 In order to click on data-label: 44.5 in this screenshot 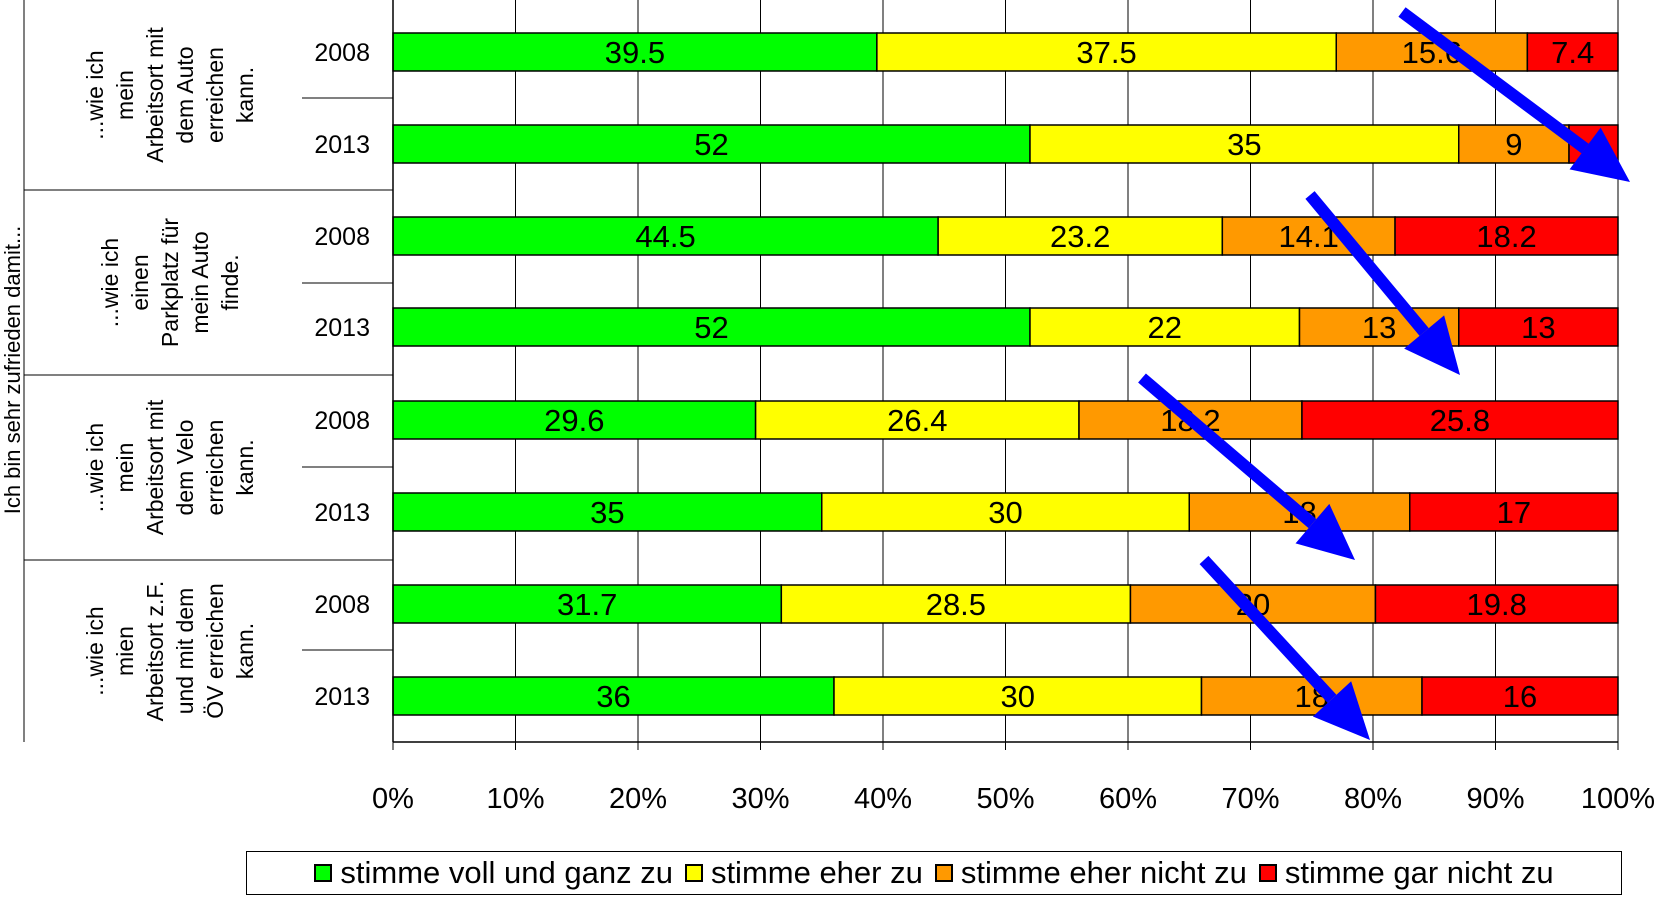, I will do `click(665, 236)`.